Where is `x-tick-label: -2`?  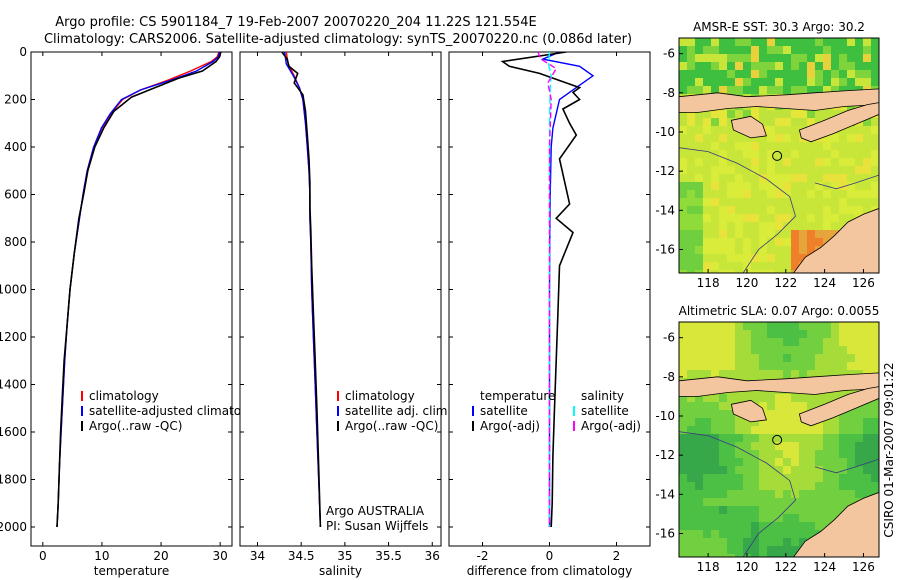 x-tick-label: -2 is located at coordinates (483, 556).